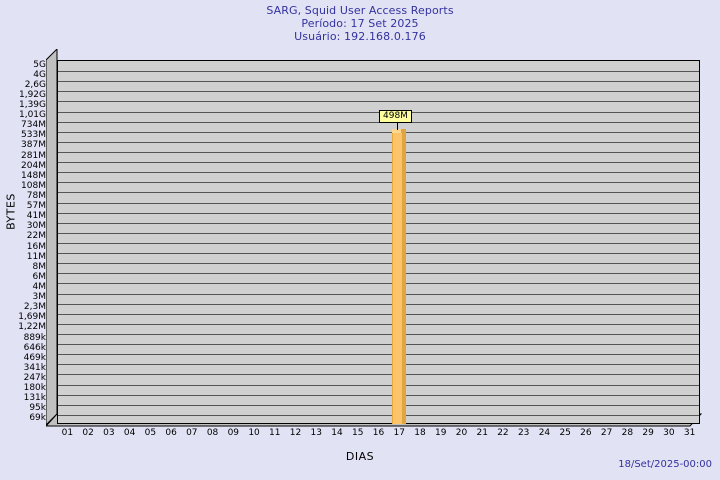 The image size is (720, 480). What do you see at coordinates (503, 433) in the screenshot?
I see `x-tick-label: 22` at bounding box center [503, 433].